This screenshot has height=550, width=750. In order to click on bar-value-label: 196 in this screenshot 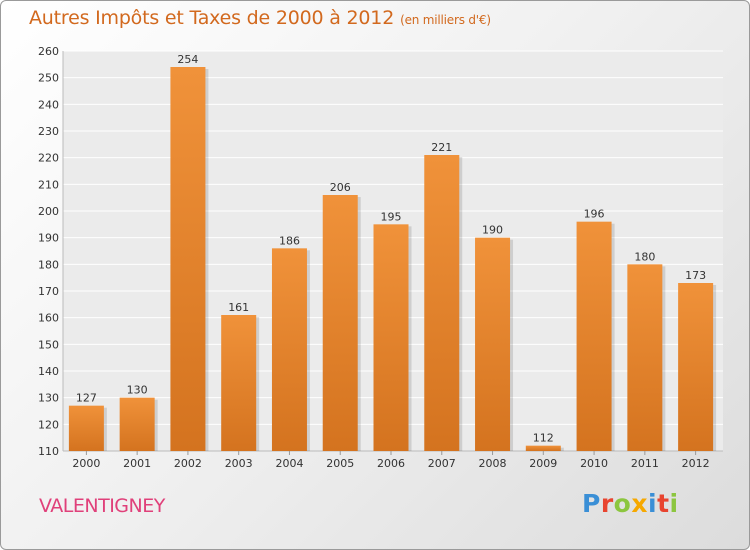, I will do `click(594, 214)`.